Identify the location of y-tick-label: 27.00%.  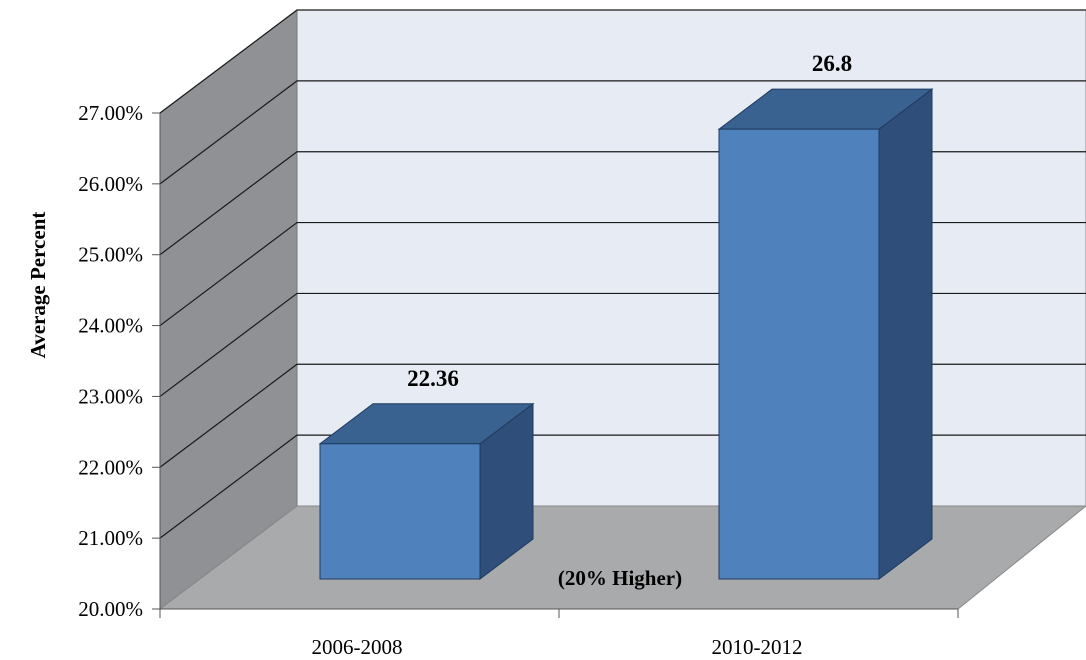
(110, 113).